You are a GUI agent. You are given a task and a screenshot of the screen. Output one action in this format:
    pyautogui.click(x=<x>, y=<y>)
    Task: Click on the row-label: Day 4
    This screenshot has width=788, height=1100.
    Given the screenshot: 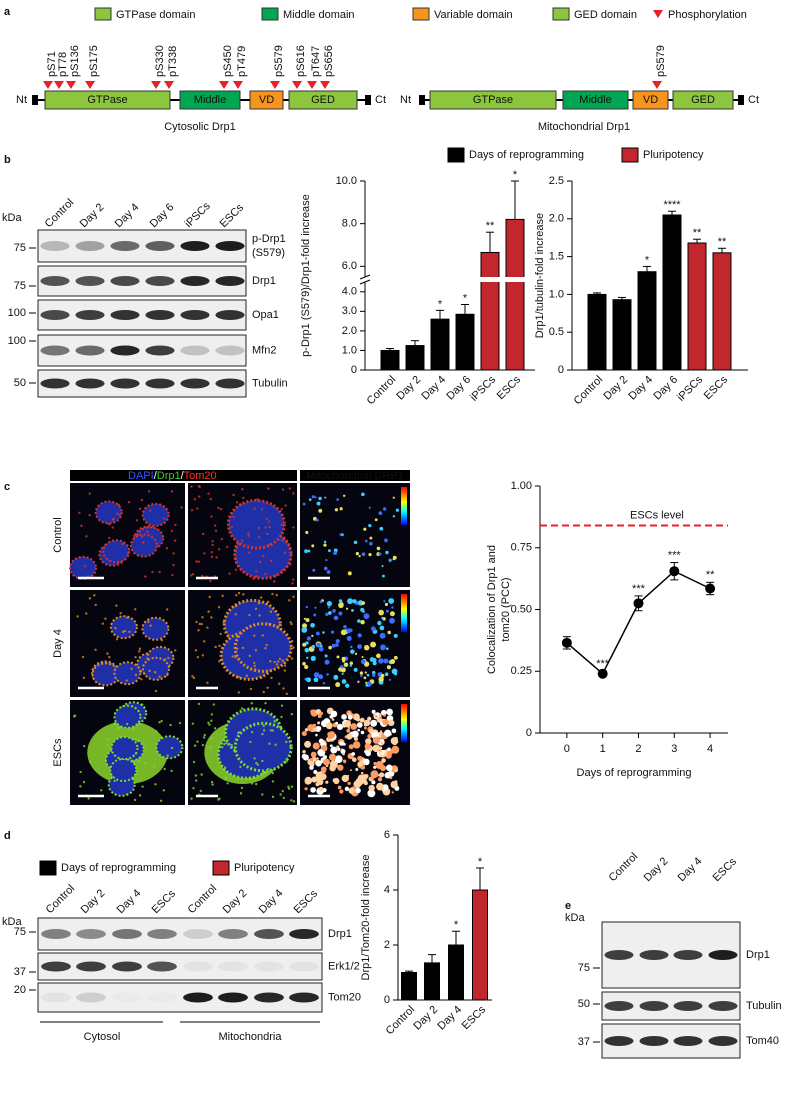 What is the action you would take?
    pyautogui.click(x=58, y=643)
    